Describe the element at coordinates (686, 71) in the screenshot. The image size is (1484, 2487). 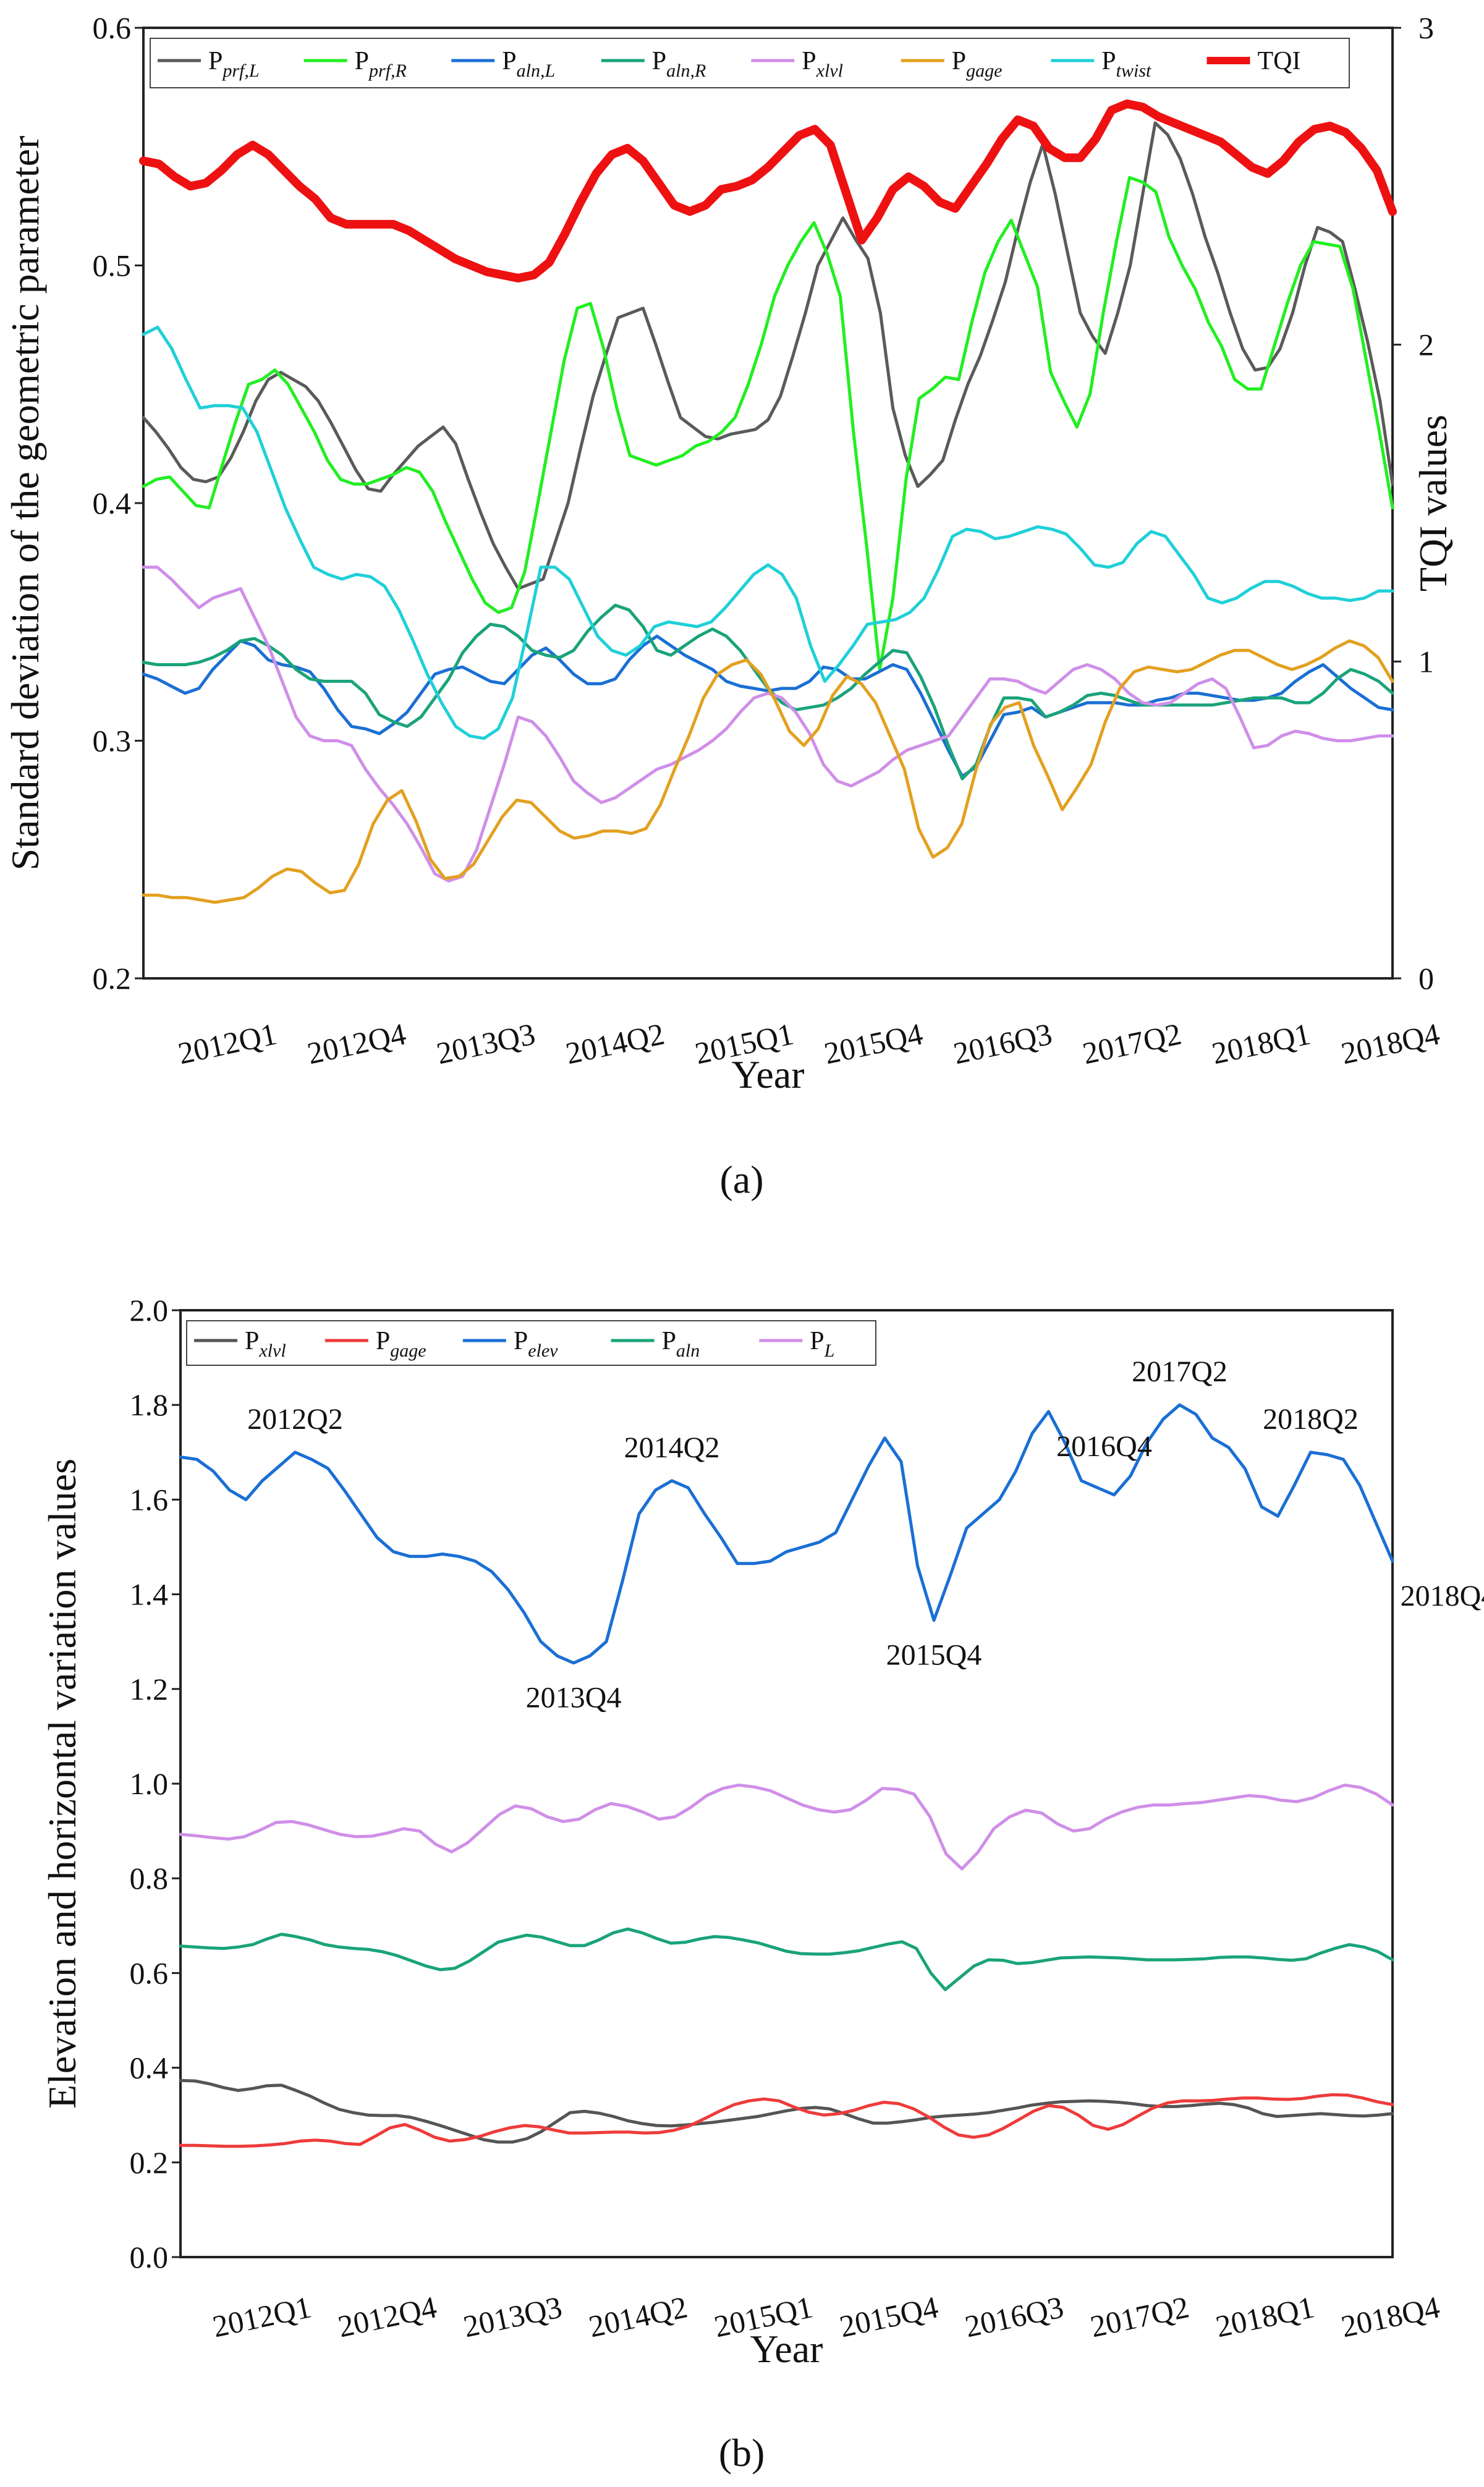
I see `legend-subscript: aln,R` at that location.